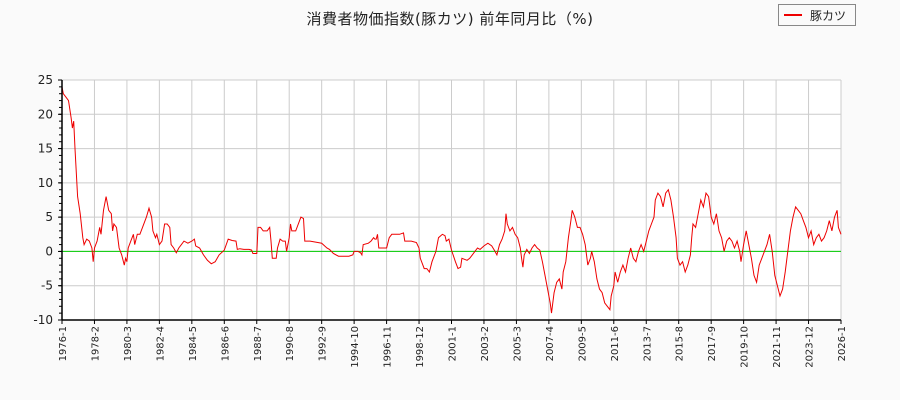 The height and width of the screenshot is (400, 900). Describe the element at coordinates (47, 200) in the screenshot. I see `y-axis-ticks: 25 20 15 10 5 0 -5 -10` at that location.